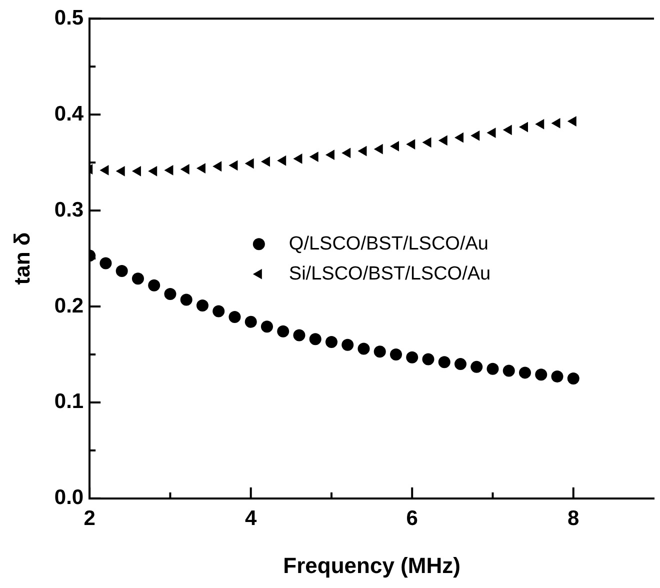 The image size is (660, 588). What do you see at coordinates (90, 518) in the screenshot?
I see `x-tick-label: 2` at bounding box center [90, 518].